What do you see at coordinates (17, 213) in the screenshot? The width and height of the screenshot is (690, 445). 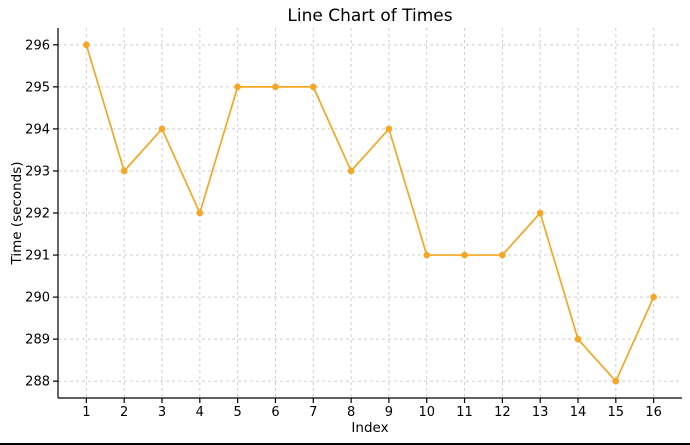 I see `y-axis-title: Time (seconds)` at bounding box center [17, 213].